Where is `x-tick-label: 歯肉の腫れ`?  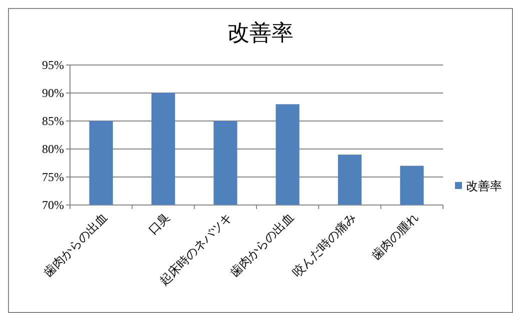
x-tick-label: 歯肉の腫れ is located at coordinates (395, 236).